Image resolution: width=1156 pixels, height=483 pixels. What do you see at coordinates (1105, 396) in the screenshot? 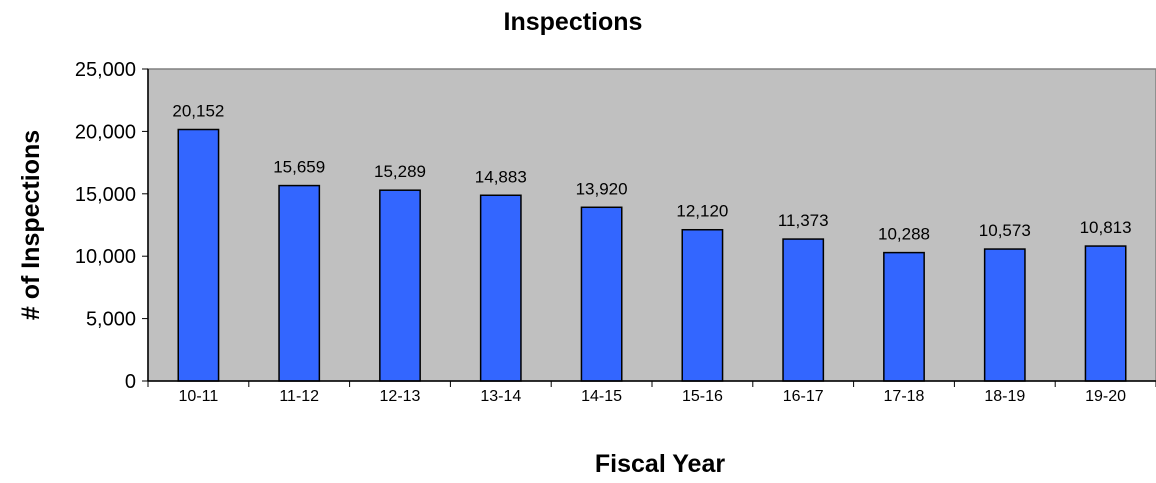
I see `x-tick-label-19-20: 19-20` at bounding box center [1105, 396].